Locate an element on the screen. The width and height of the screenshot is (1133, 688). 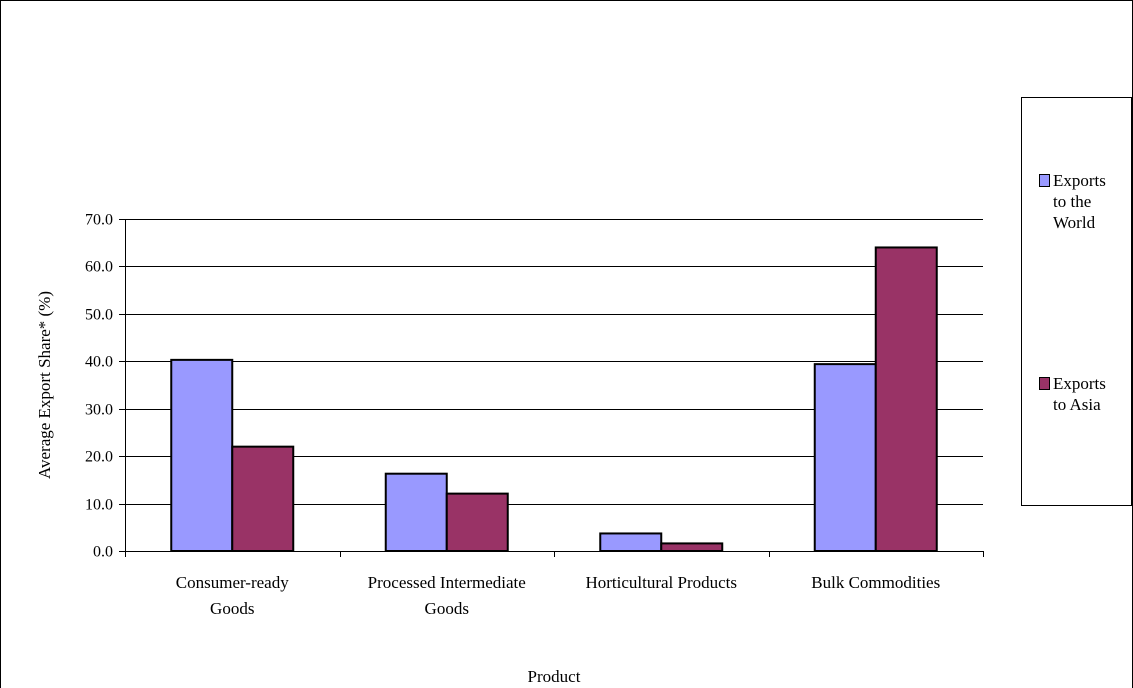
y-tick-label: 20.0 is located at coordinates (99, 457).